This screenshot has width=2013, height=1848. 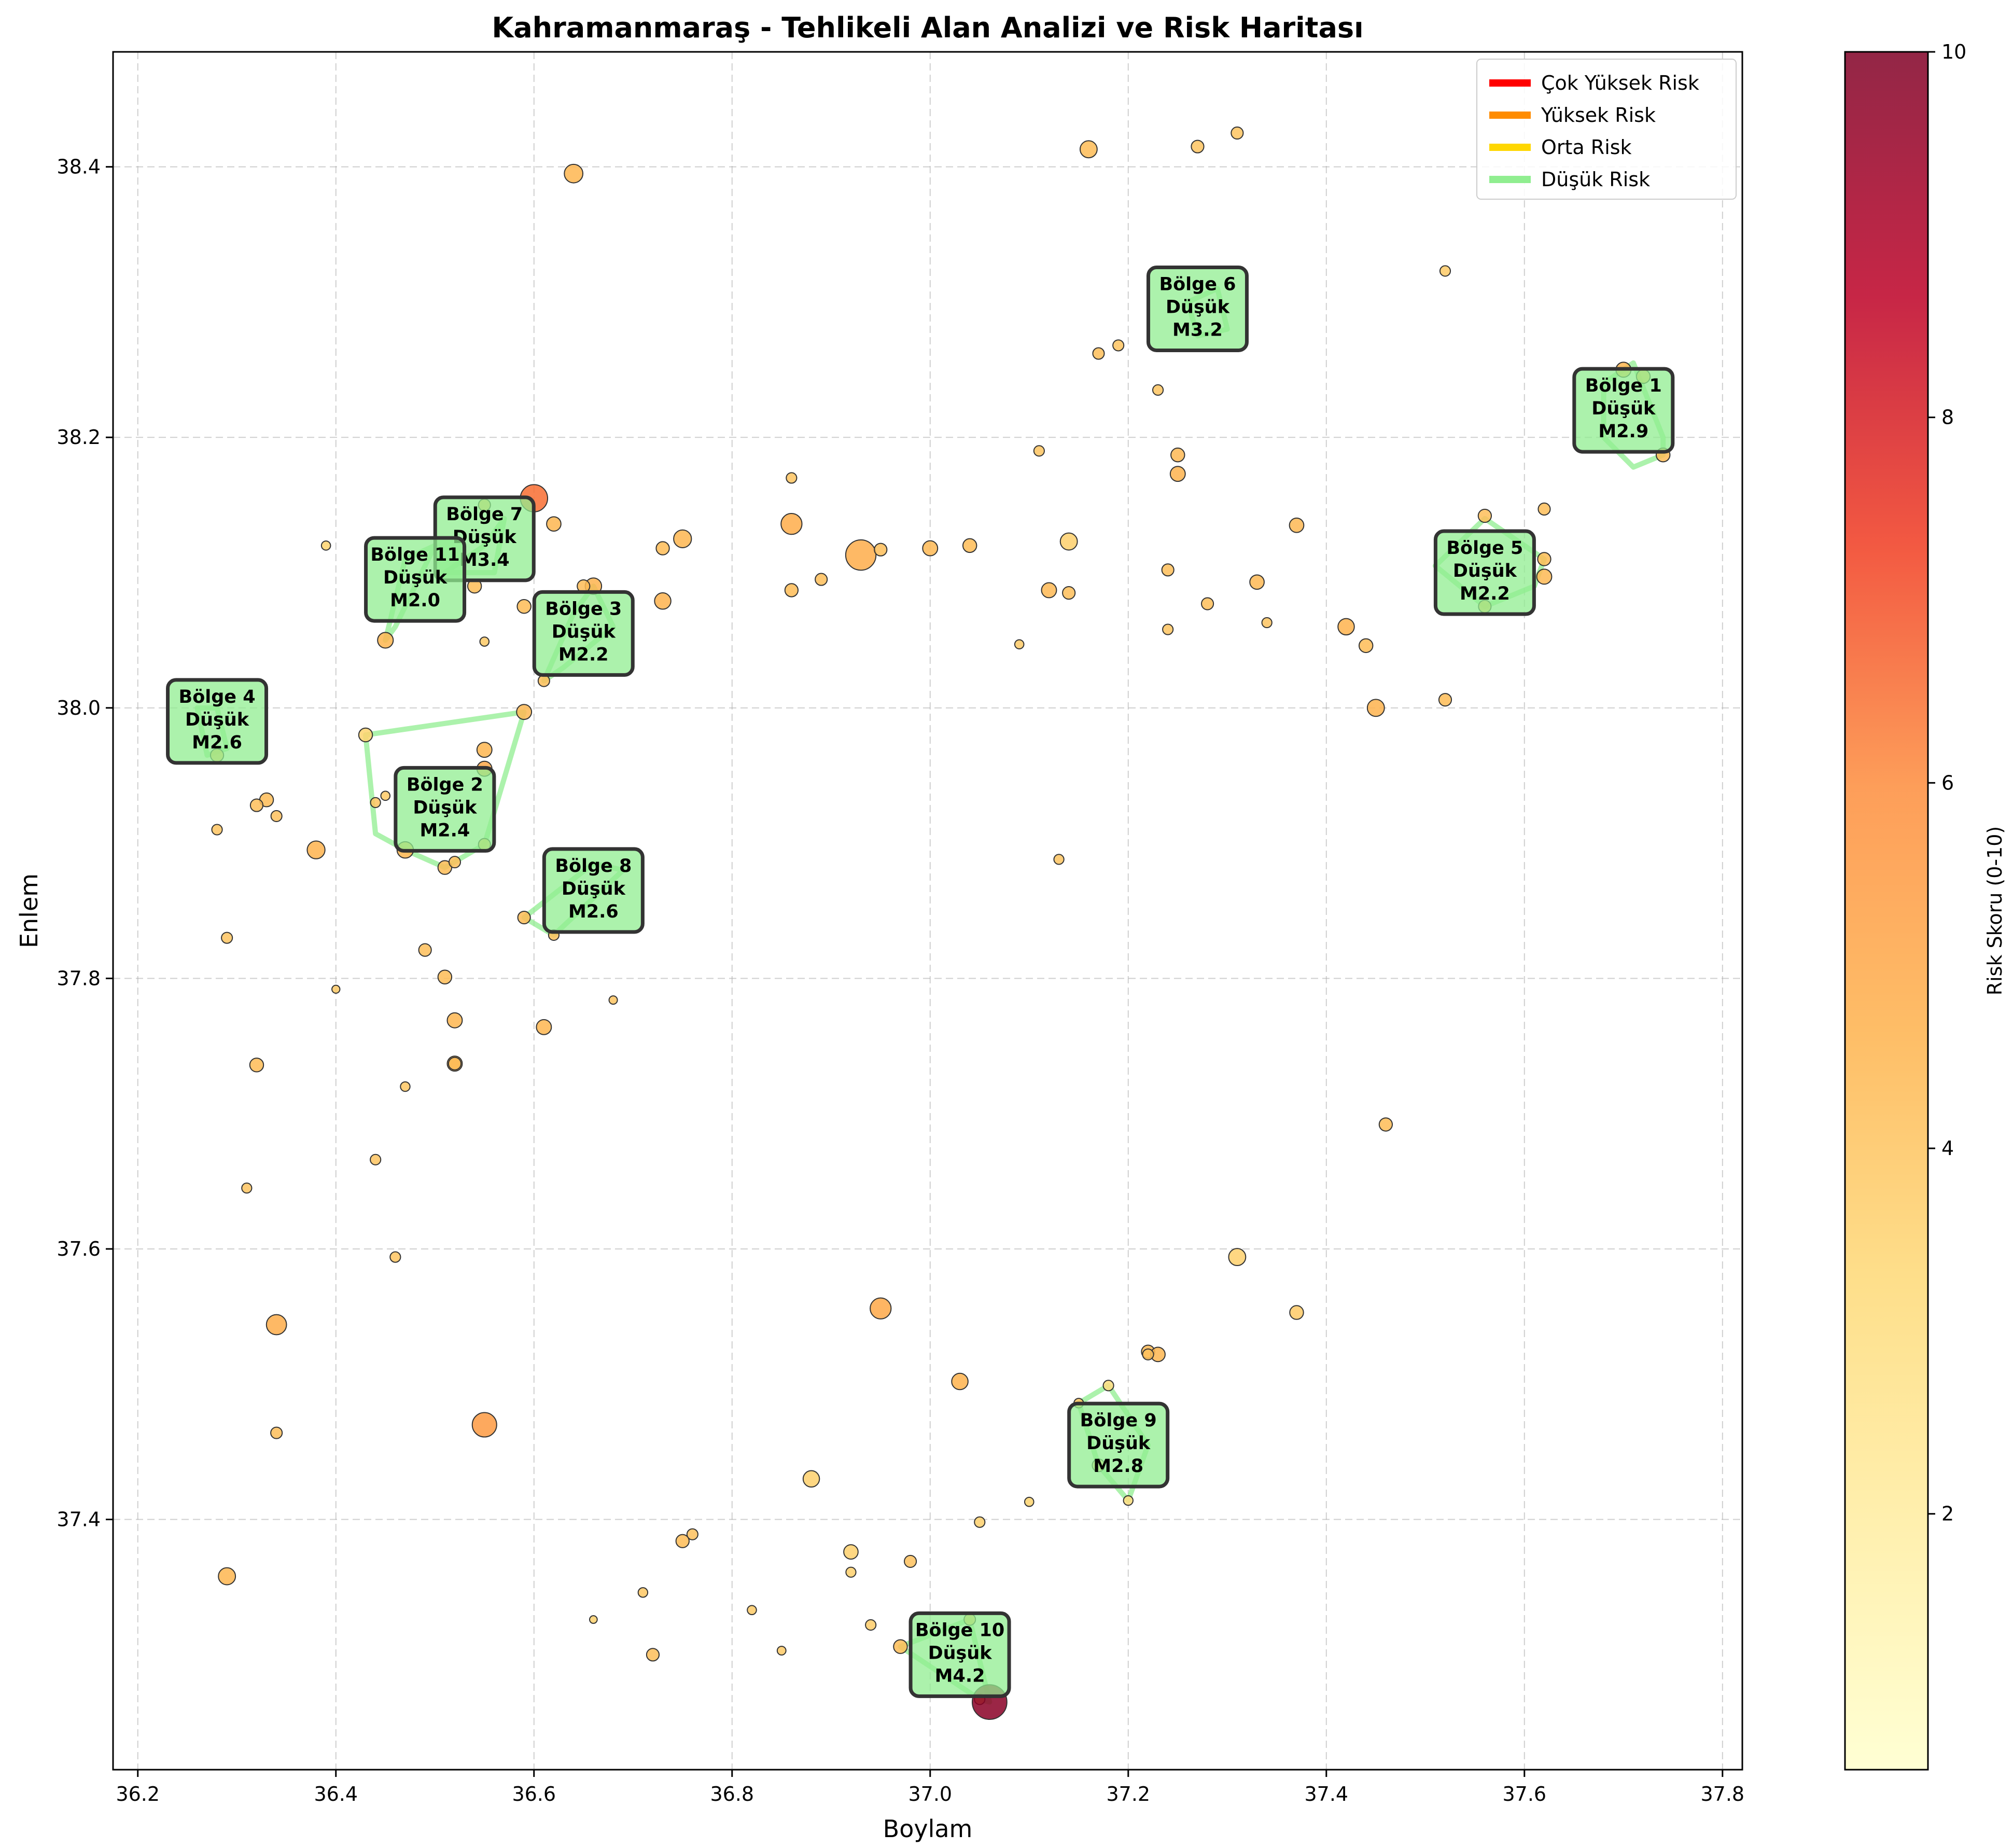 I want to click on x-tick-label: 37.2, so click(x=1128, y=1794).